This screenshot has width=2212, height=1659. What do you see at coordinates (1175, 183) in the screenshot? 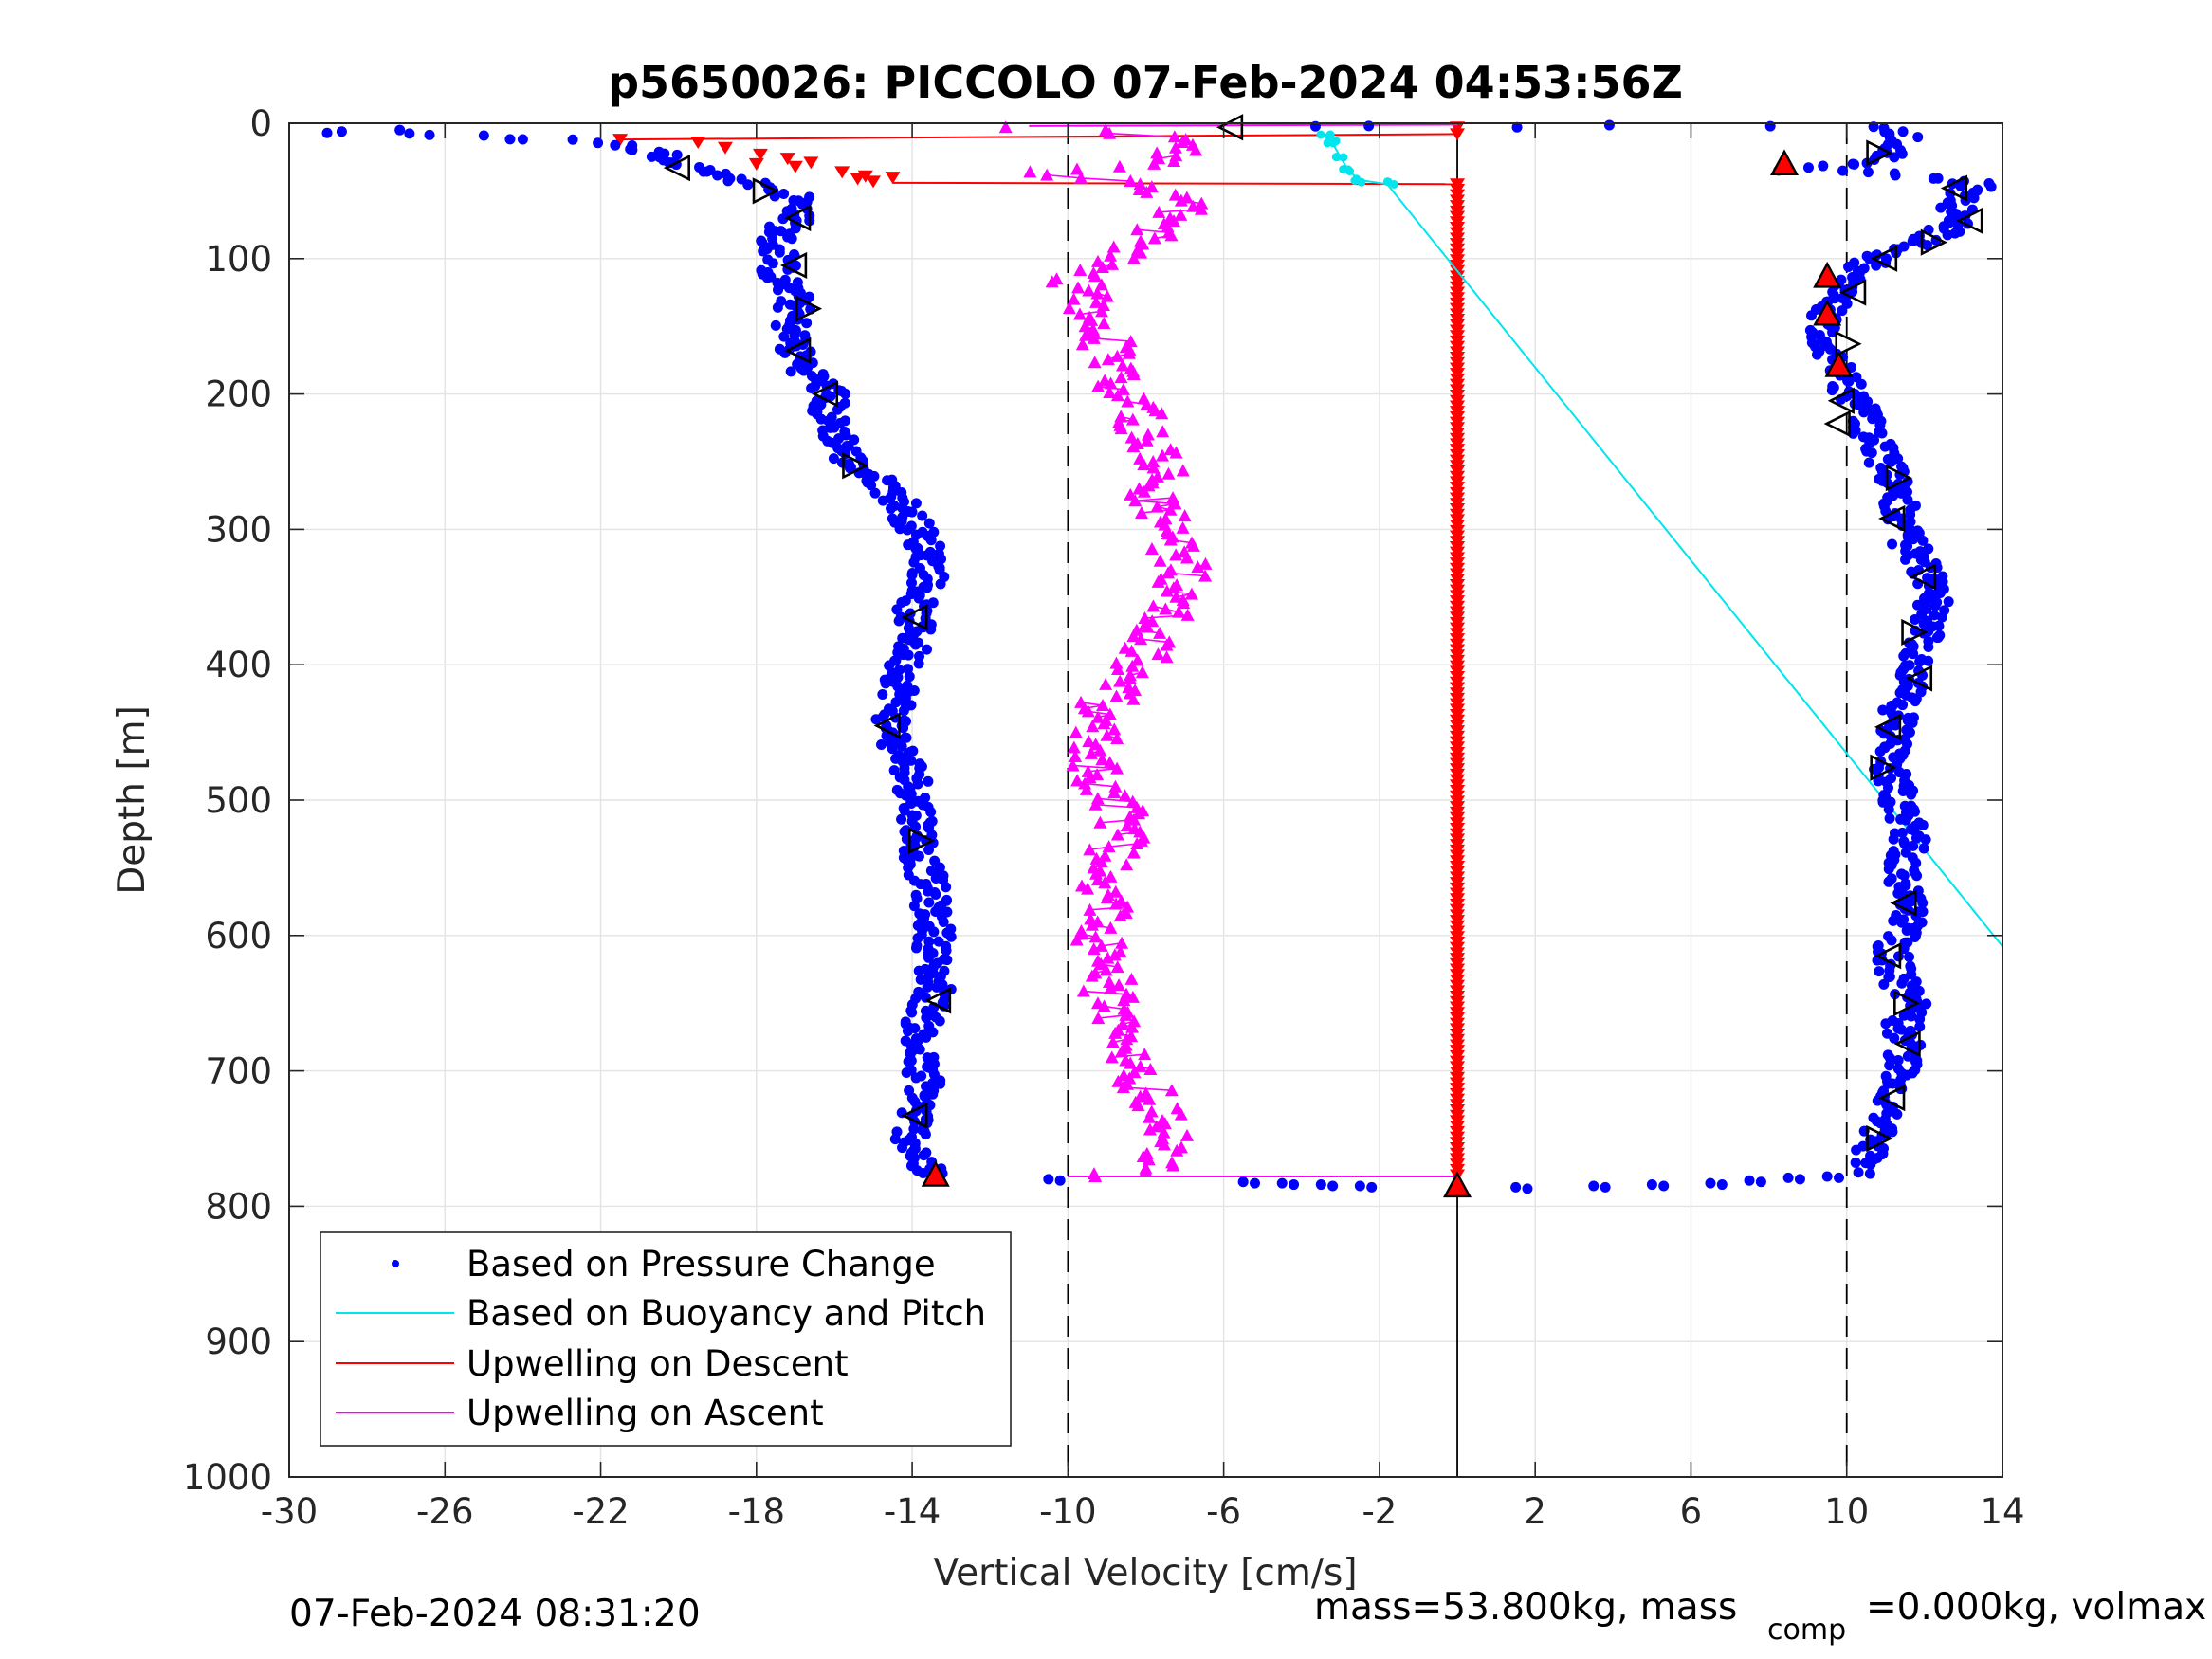
I see `descent-connector-line` at bounding box center [1175, 183].